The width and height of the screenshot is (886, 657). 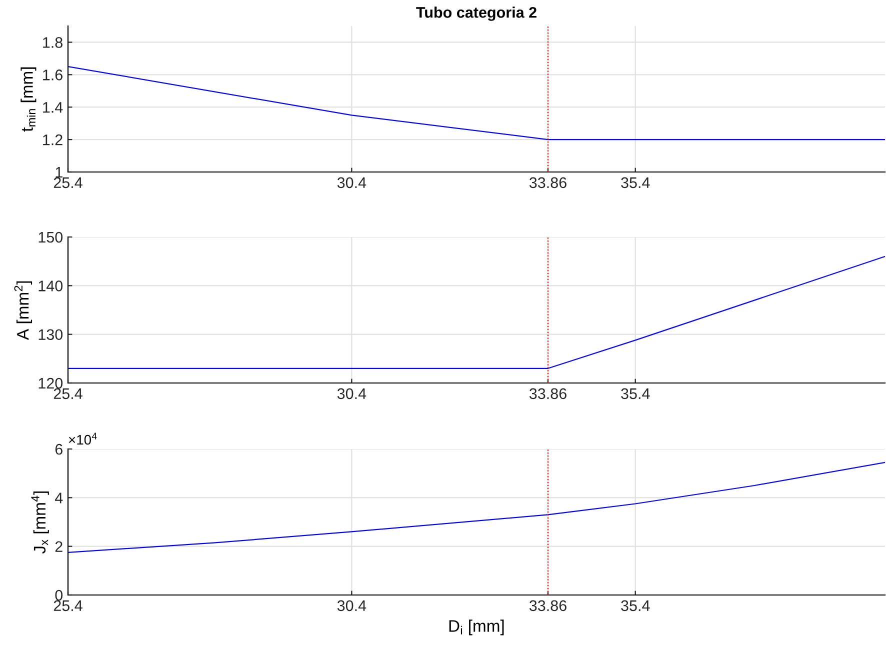 I want to click on y-axis-title: J$_{x}$ [mm$^{4}$], so click(x=40, y=523).